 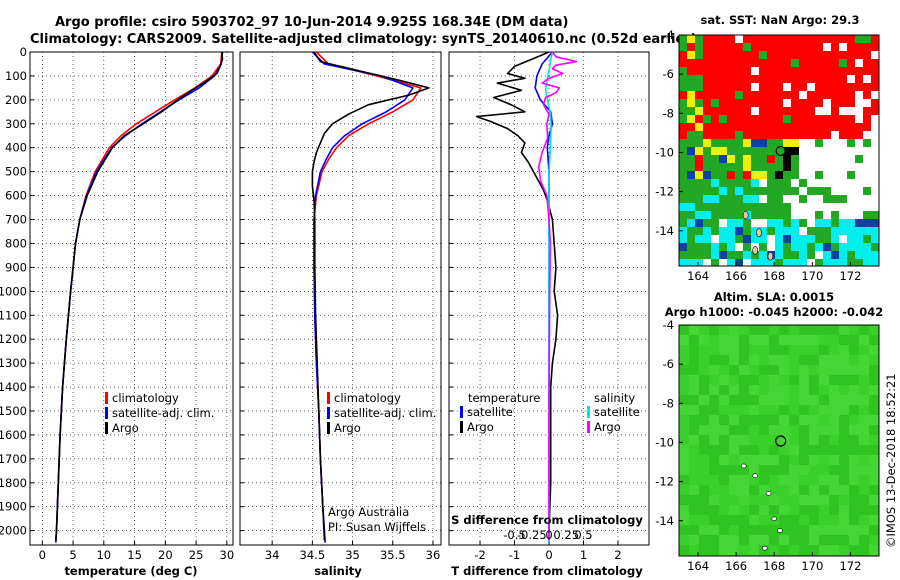 What do you see at coordinates (13, 387) in the screenshot?
I see `y-tick-label: 1400` at bounding box center [13, 387].